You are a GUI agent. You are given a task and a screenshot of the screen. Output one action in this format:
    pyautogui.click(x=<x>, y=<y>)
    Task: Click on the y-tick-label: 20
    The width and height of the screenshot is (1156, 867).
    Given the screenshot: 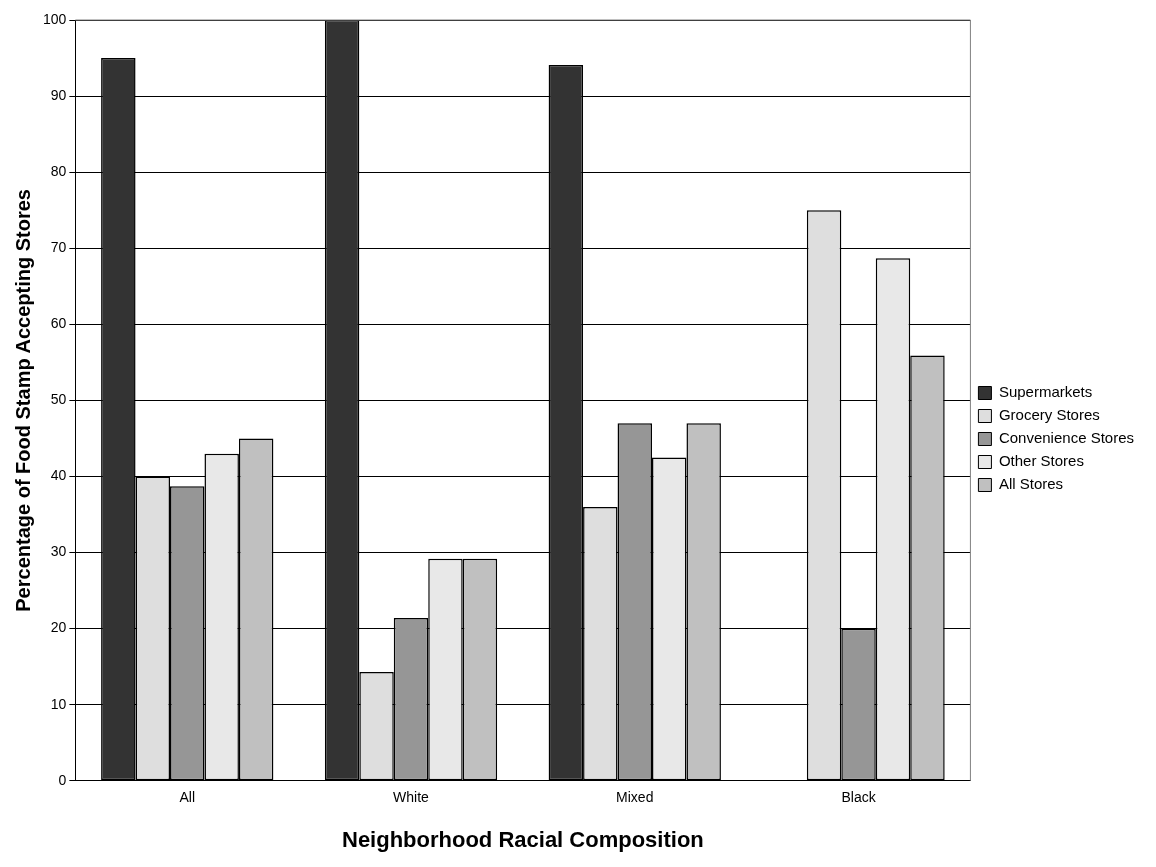 What is the action you would take?
    pyautogui.click(x=58, y=627)
    